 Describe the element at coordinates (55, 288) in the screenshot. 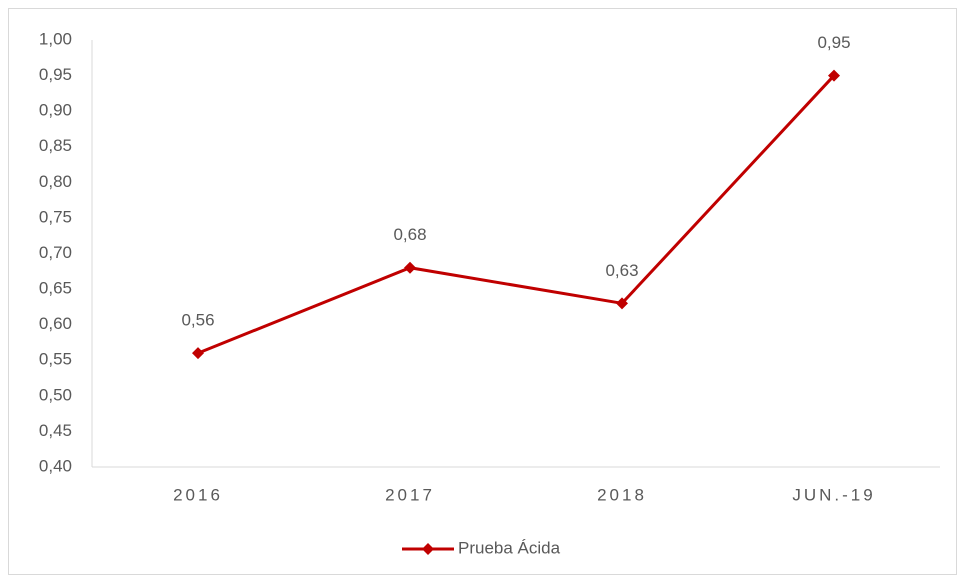

I see `y-tick-label: 0,65` at that location.